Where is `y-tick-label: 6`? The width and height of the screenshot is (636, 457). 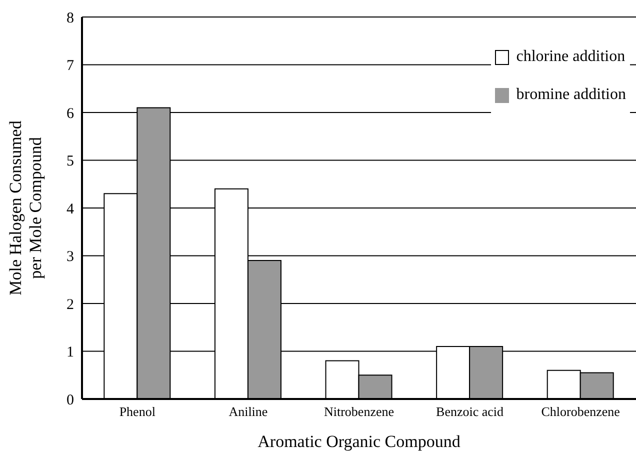 y-tick-label: 6 is located at coordinates (70, 114).